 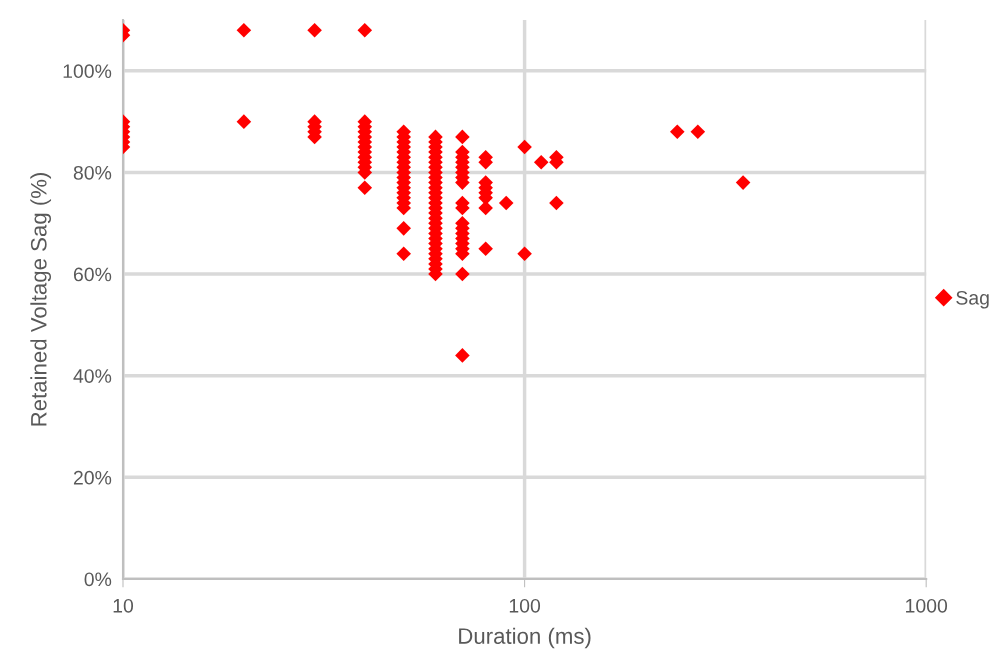 What do you see at coordinates (41, 299) in the screenshot?
I see `y-axis-title: Retained Voltage Sag (%)` at bounding box center [41, 299].